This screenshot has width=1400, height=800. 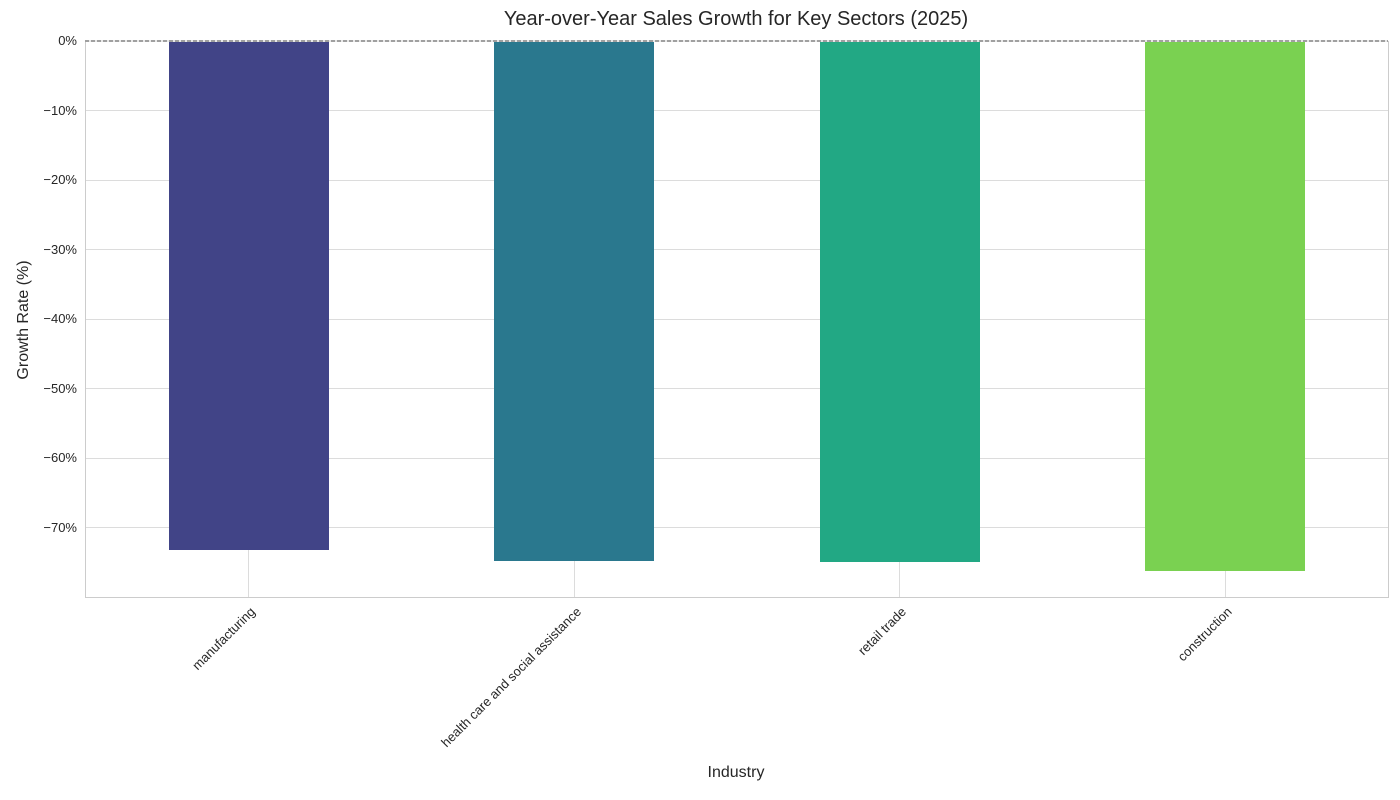 What do you see at coordinates (60, 249) in the screenshot?
I see `y-tick-label: −30%` at bounding box center [60, 249].